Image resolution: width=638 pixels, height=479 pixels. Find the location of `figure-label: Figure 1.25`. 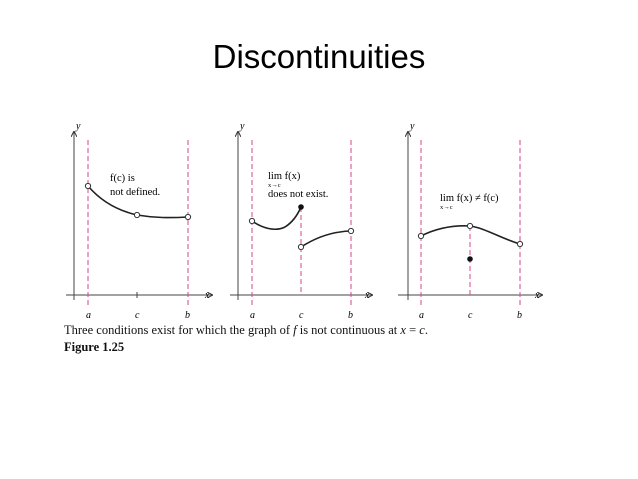

figure-label: Figure 1.25 is located at coordinates (94, 347).